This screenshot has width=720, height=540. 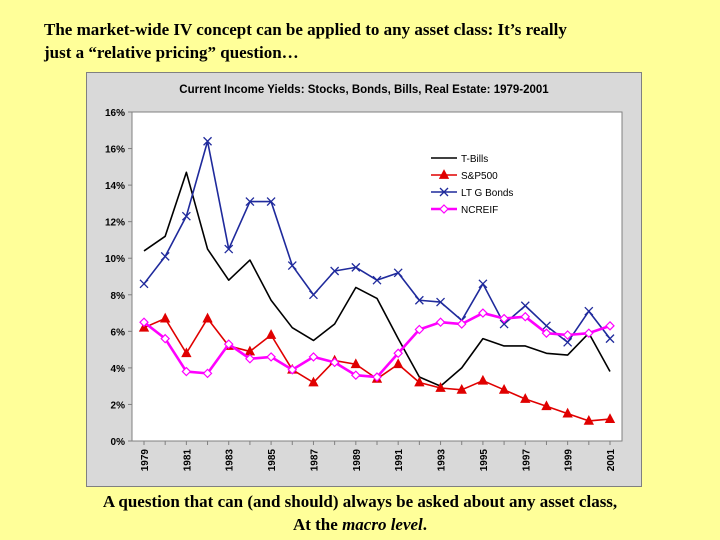 I want to click on x-tick-label: 1995, so click(x=484, y=460).